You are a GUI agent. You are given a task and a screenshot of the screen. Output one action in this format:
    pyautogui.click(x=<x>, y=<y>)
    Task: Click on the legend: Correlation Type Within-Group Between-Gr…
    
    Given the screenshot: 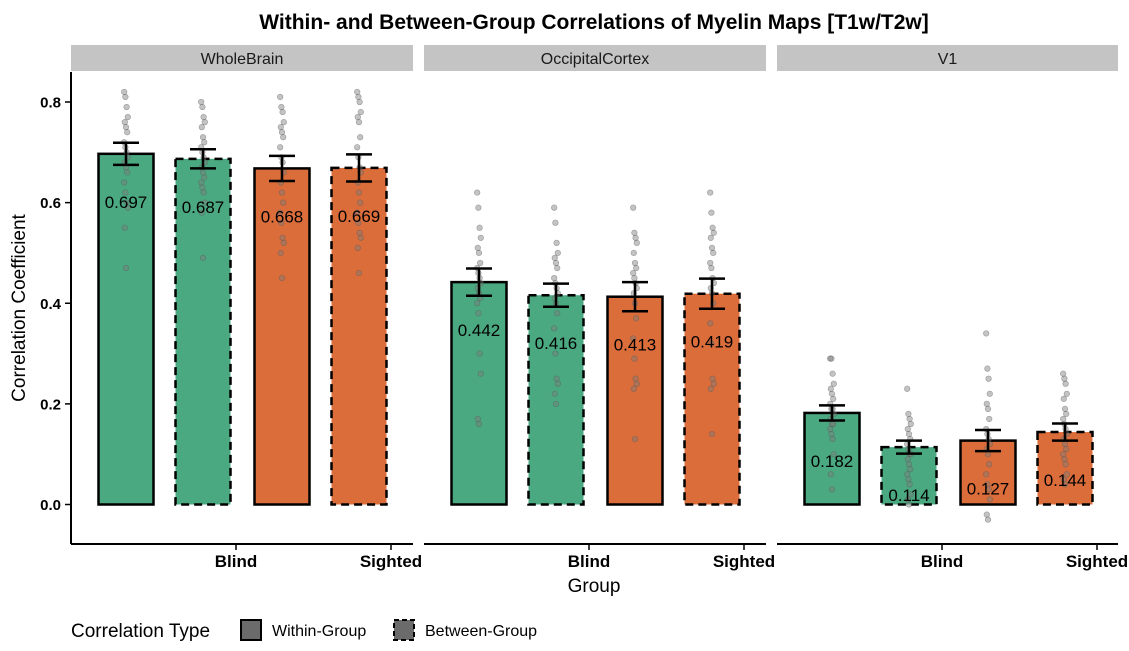 What is the action you would take?
    pyautogui.click(x=304, y=630)
    